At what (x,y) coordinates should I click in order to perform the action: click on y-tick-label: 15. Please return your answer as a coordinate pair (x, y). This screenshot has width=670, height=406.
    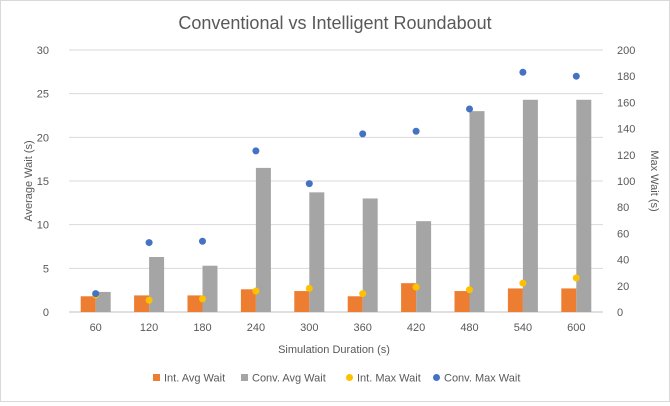
    Looking at the image, I should click on (43, 182).